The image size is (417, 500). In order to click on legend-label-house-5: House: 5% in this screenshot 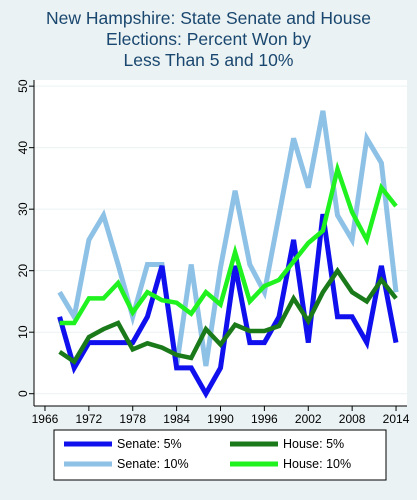, I will do `click(313, 444)`.